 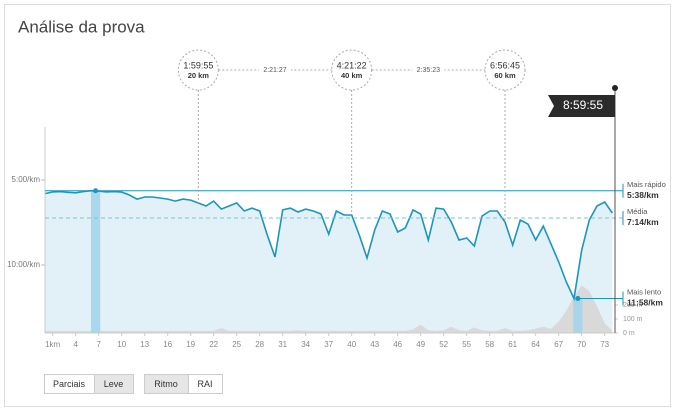 What do you see at coordinates (81, 26) in the screenshot?
I see `title: Análise da prova` at bounding box center [81, 26].